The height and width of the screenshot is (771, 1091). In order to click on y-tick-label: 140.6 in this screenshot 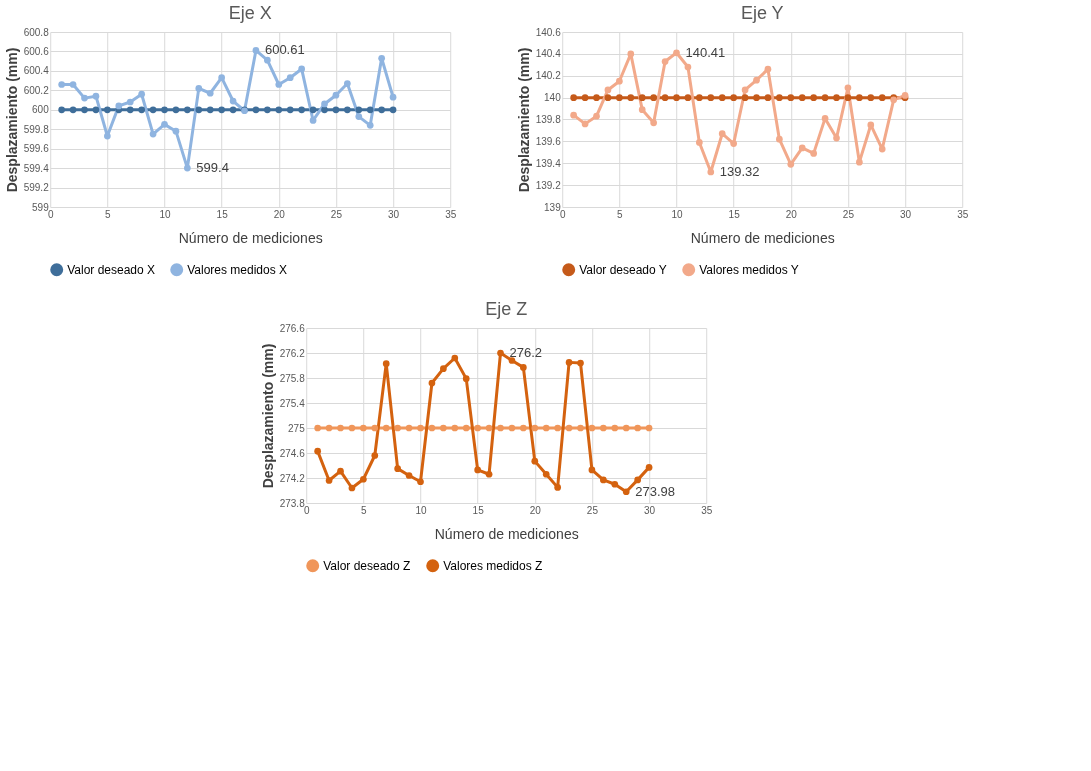, I will do `click(548, 32)`.